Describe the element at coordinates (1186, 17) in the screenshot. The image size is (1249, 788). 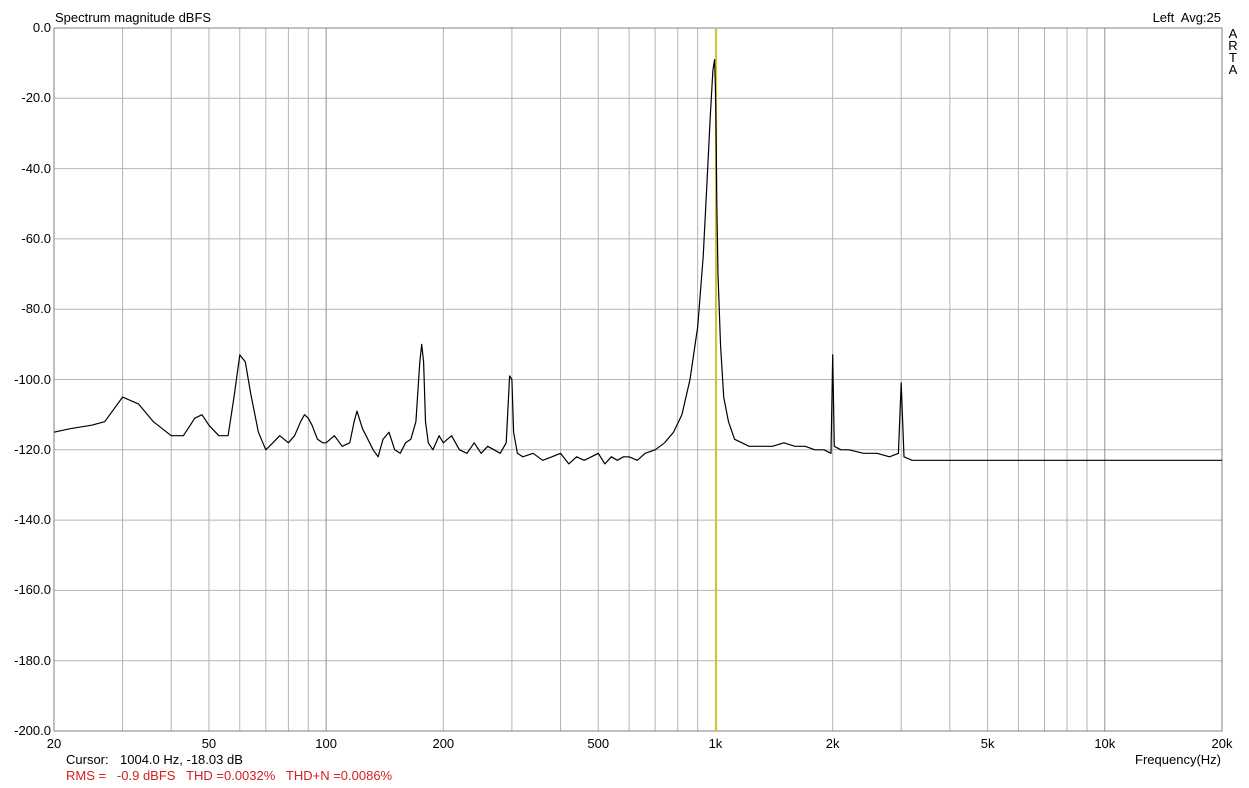
I see `channel-average-info: Left Avg:25` at that location.